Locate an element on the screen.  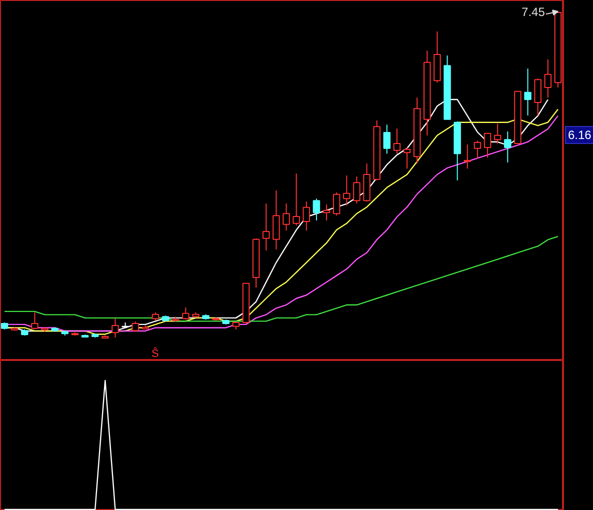
annotation: 7.45 is located at coordinates (534, 12).